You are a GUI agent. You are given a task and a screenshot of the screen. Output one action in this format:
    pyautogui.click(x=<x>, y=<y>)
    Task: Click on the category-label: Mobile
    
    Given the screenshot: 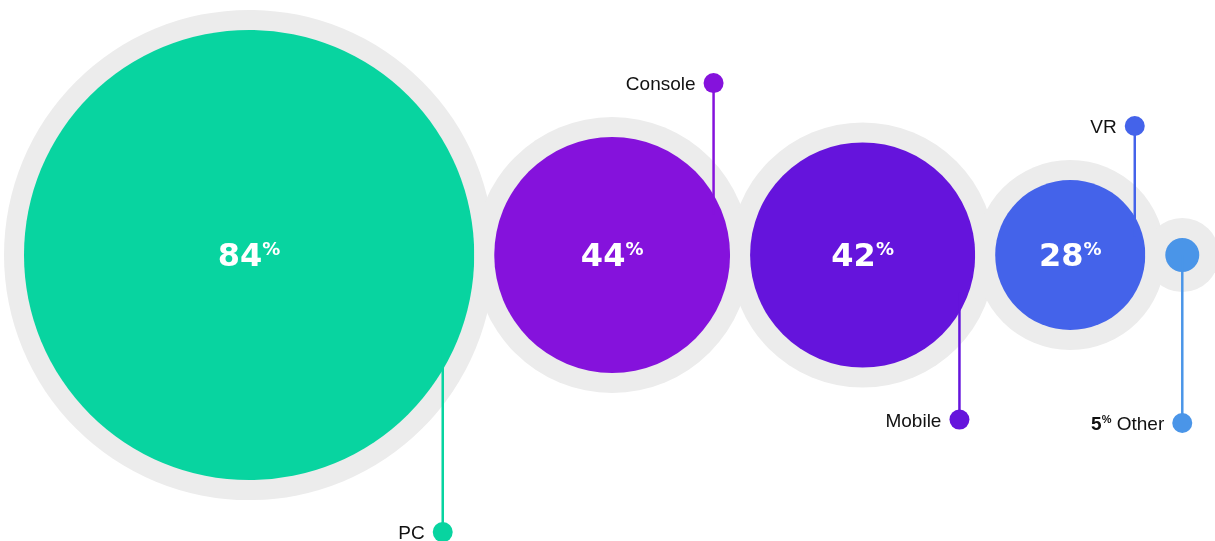 What is the action you would take?
    pyautogui.click(x=913, y=420)
    